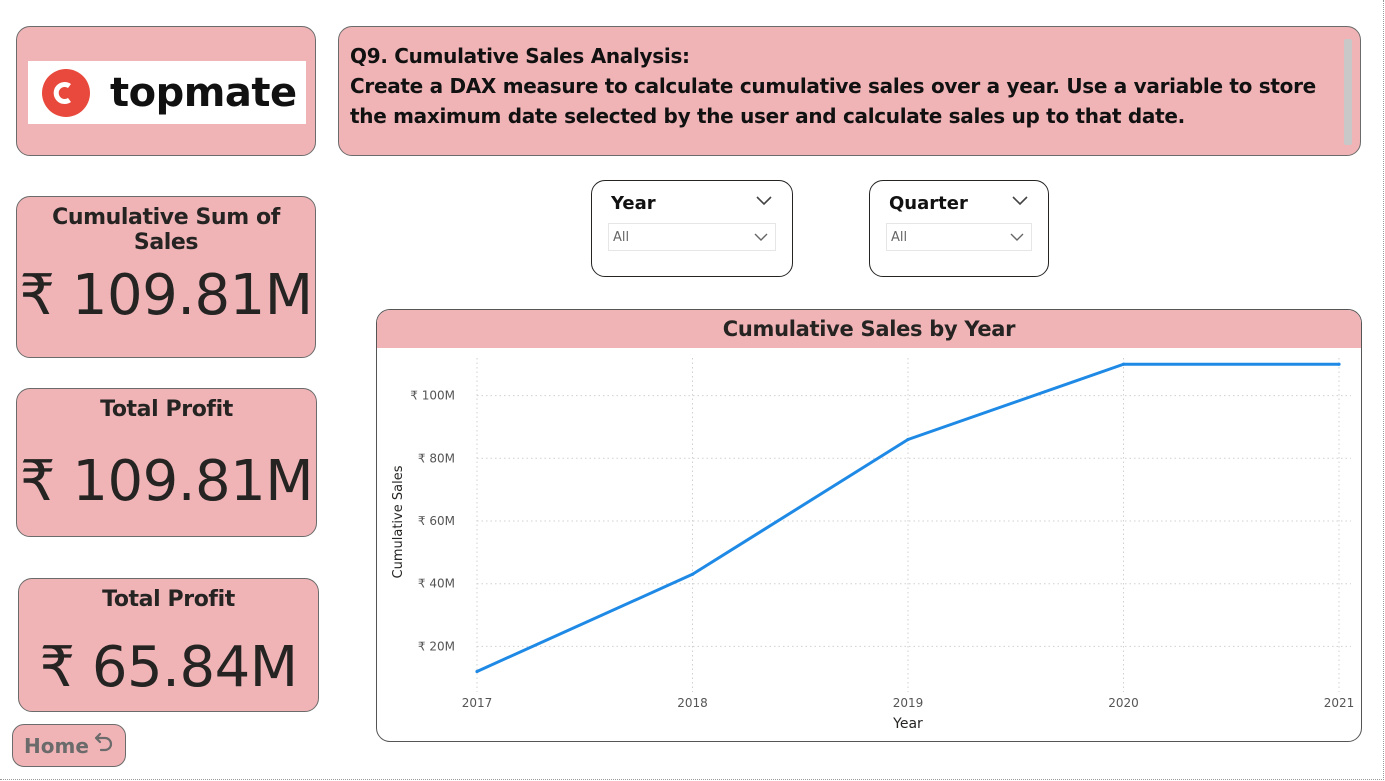 This screenshot has height=781, width=1385. What do you see at coordinates (66, 92) in the screenshot?
I see `topmate-logo-icon` at bounding box center [66, 92].